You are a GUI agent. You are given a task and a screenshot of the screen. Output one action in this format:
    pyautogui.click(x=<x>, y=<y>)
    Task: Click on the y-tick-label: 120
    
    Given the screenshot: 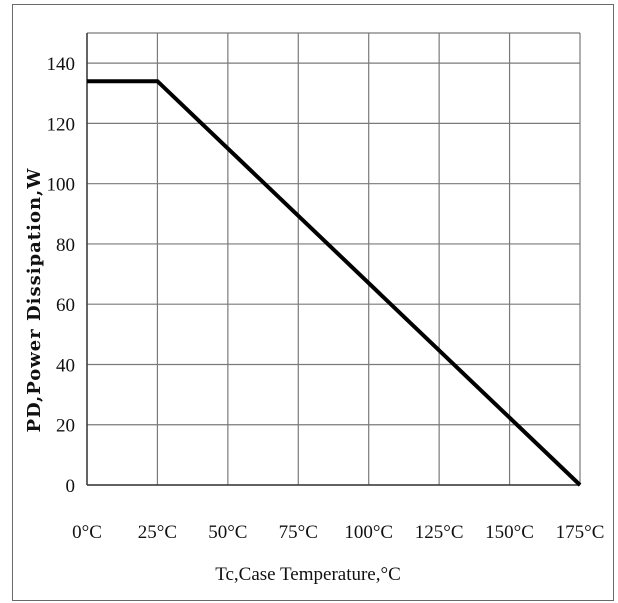 What is the action you would take?
    pyautogui.click(x=61, y=124)
    